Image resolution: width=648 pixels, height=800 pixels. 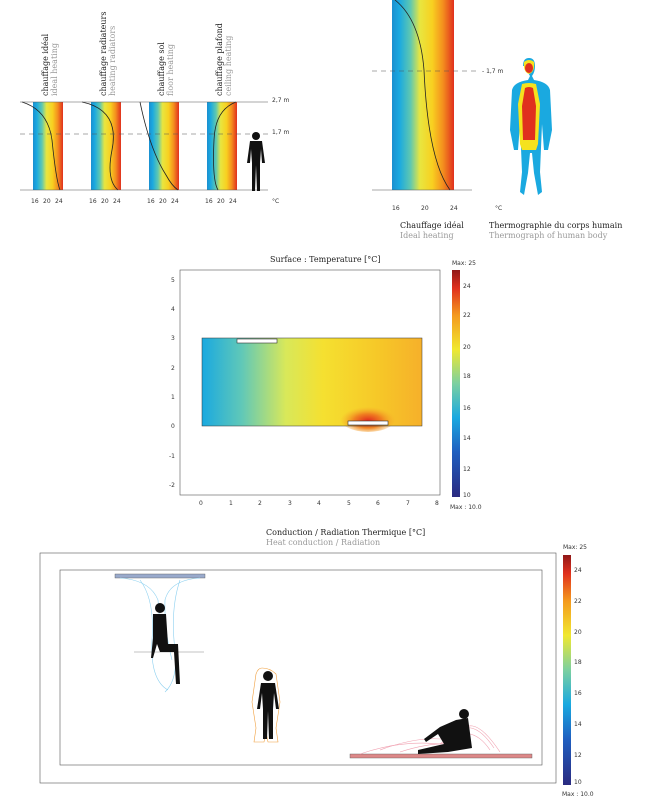 What do you see at coordinates (467, 408) in the screenshot?
I see `cb1-tick-16: 16` at bounding box center [467, 408].